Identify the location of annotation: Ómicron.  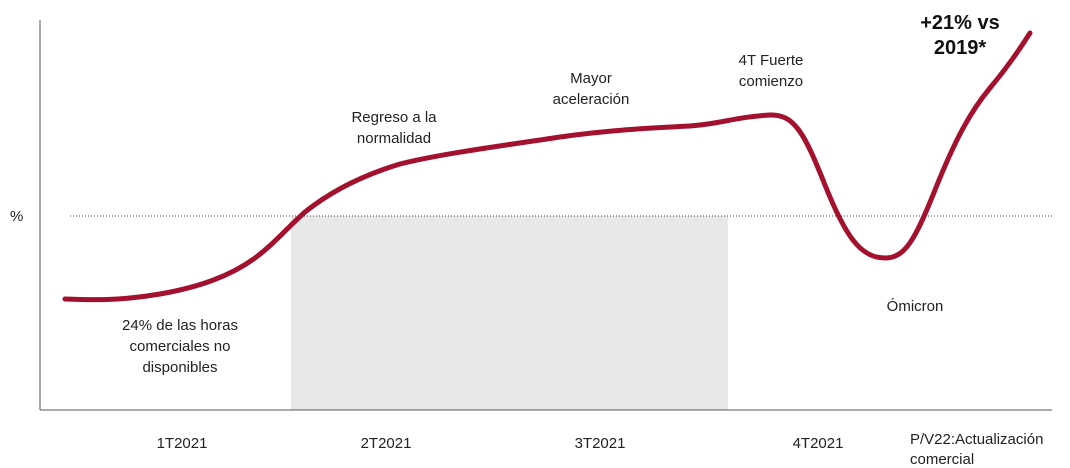
(915, 306).